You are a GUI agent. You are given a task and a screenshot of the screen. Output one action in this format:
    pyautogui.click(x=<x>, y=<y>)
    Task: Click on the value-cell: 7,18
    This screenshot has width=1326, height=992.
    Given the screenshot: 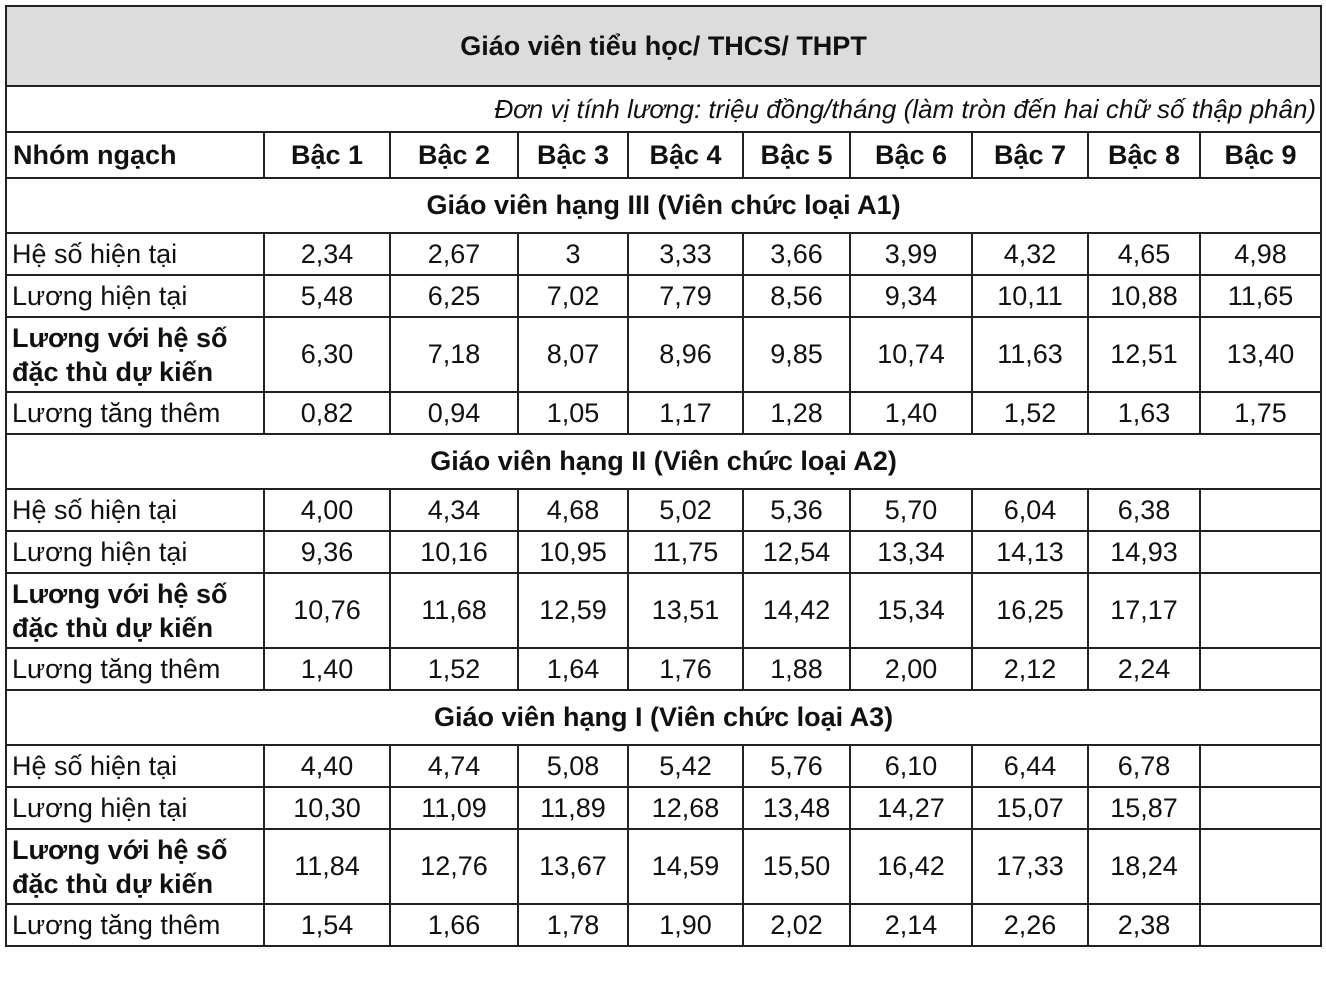 What is the action you would take?
    pyautogui.click(x=454, y=354)
    